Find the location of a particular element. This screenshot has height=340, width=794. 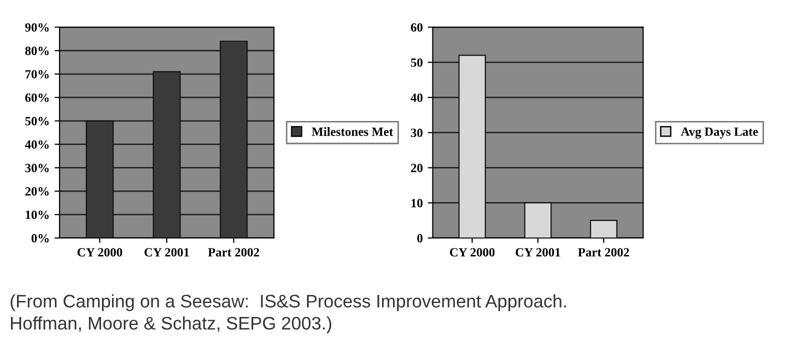

y-tick-label: 30% is located at coordinates (37, 168).